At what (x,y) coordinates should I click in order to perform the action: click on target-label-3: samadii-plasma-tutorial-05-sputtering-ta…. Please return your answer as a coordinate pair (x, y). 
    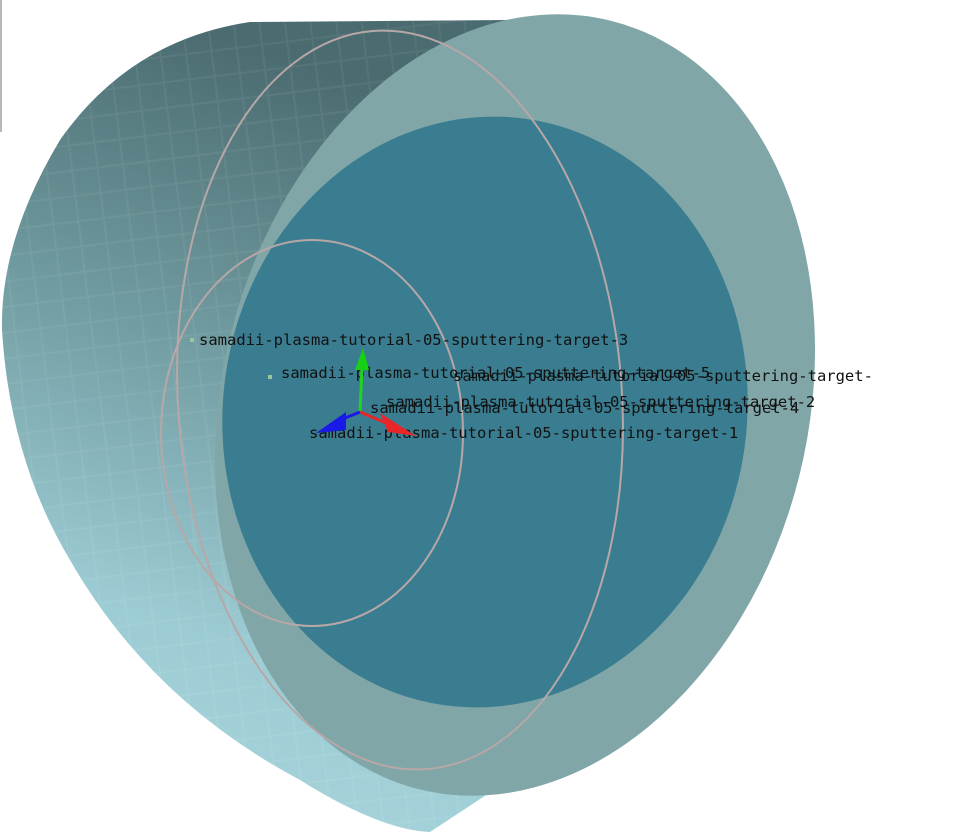
    Looking at the image, I should click on (413, 340).